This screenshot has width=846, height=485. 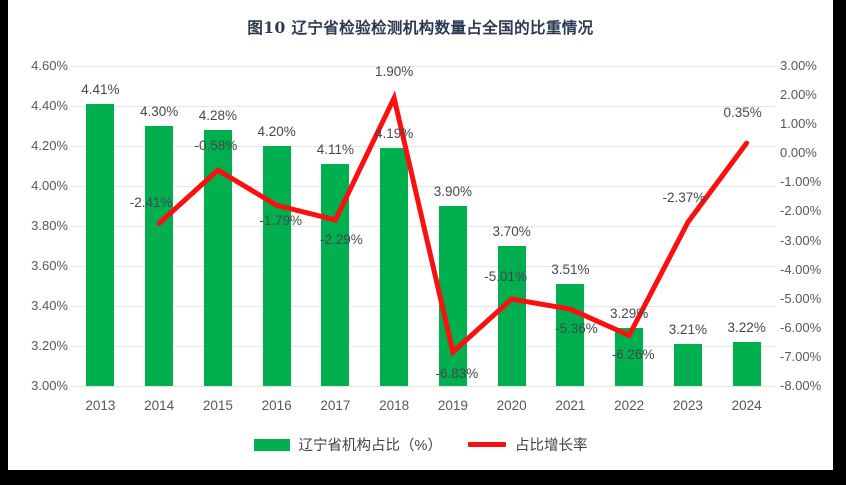 What do you see at coordinates (49, 145) in the screenshot?
I see `left-axis-tick-label: 4.20%` at bounding box center [49, 145].